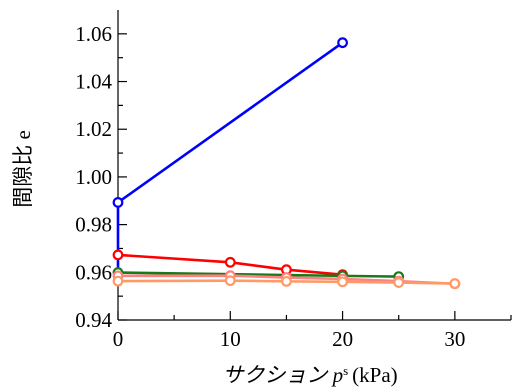 This screenshot has width=513, height=390. Describe the element at coordinates (454, 339) in the screenshot. I see `x-tick-label: 30` at that location.